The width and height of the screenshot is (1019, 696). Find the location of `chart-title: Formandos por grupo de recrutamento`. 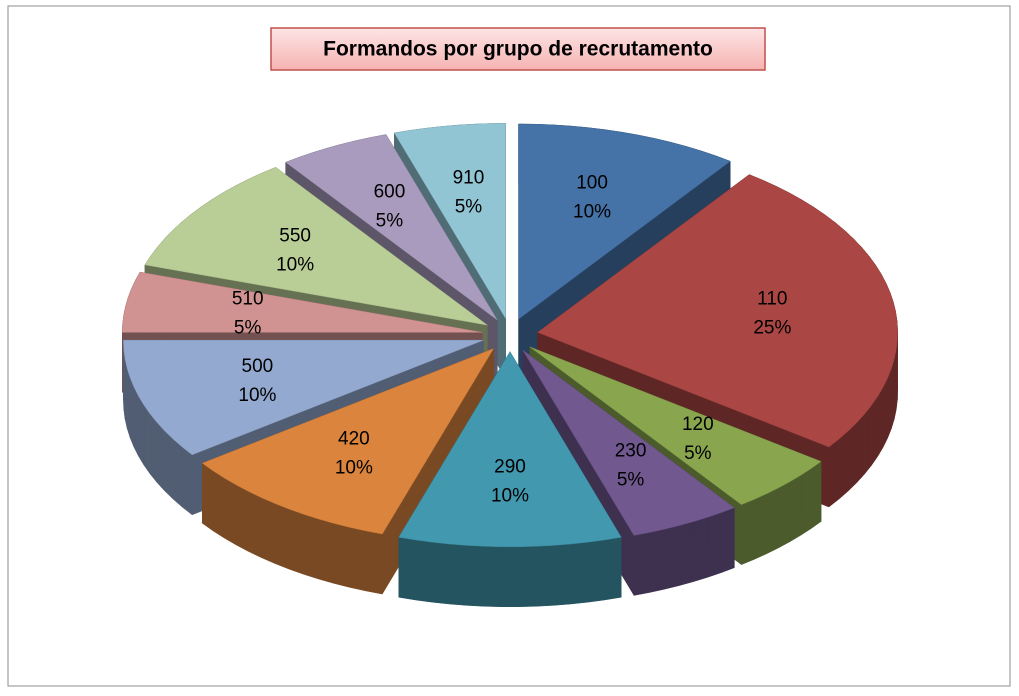

chart-title: Formandos por grupo de recrutamento is located at coordinates (518, 49).